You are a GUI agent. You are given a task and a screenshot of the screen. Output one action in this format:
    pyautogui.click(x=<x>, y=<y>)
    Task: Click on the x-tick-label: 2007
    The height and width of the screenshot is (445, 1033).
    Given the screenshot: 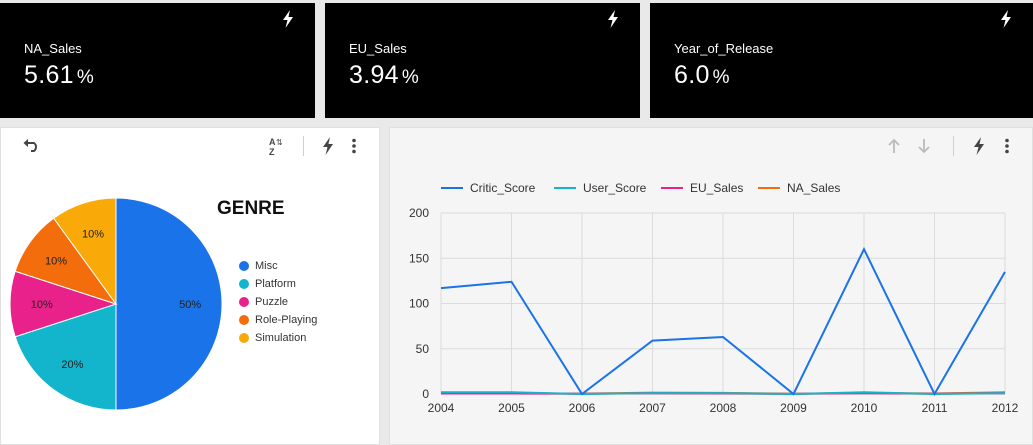 What is the action you would take?
    pyautogui.click(x=652, y=408)
    